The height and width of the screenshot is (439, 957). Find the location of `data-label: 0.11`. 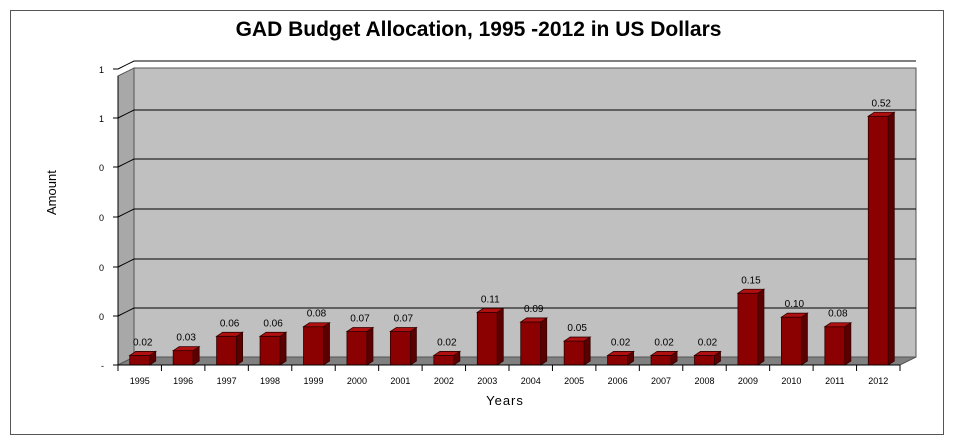

data-label: 0.11 is located at coordinates (490, 299).